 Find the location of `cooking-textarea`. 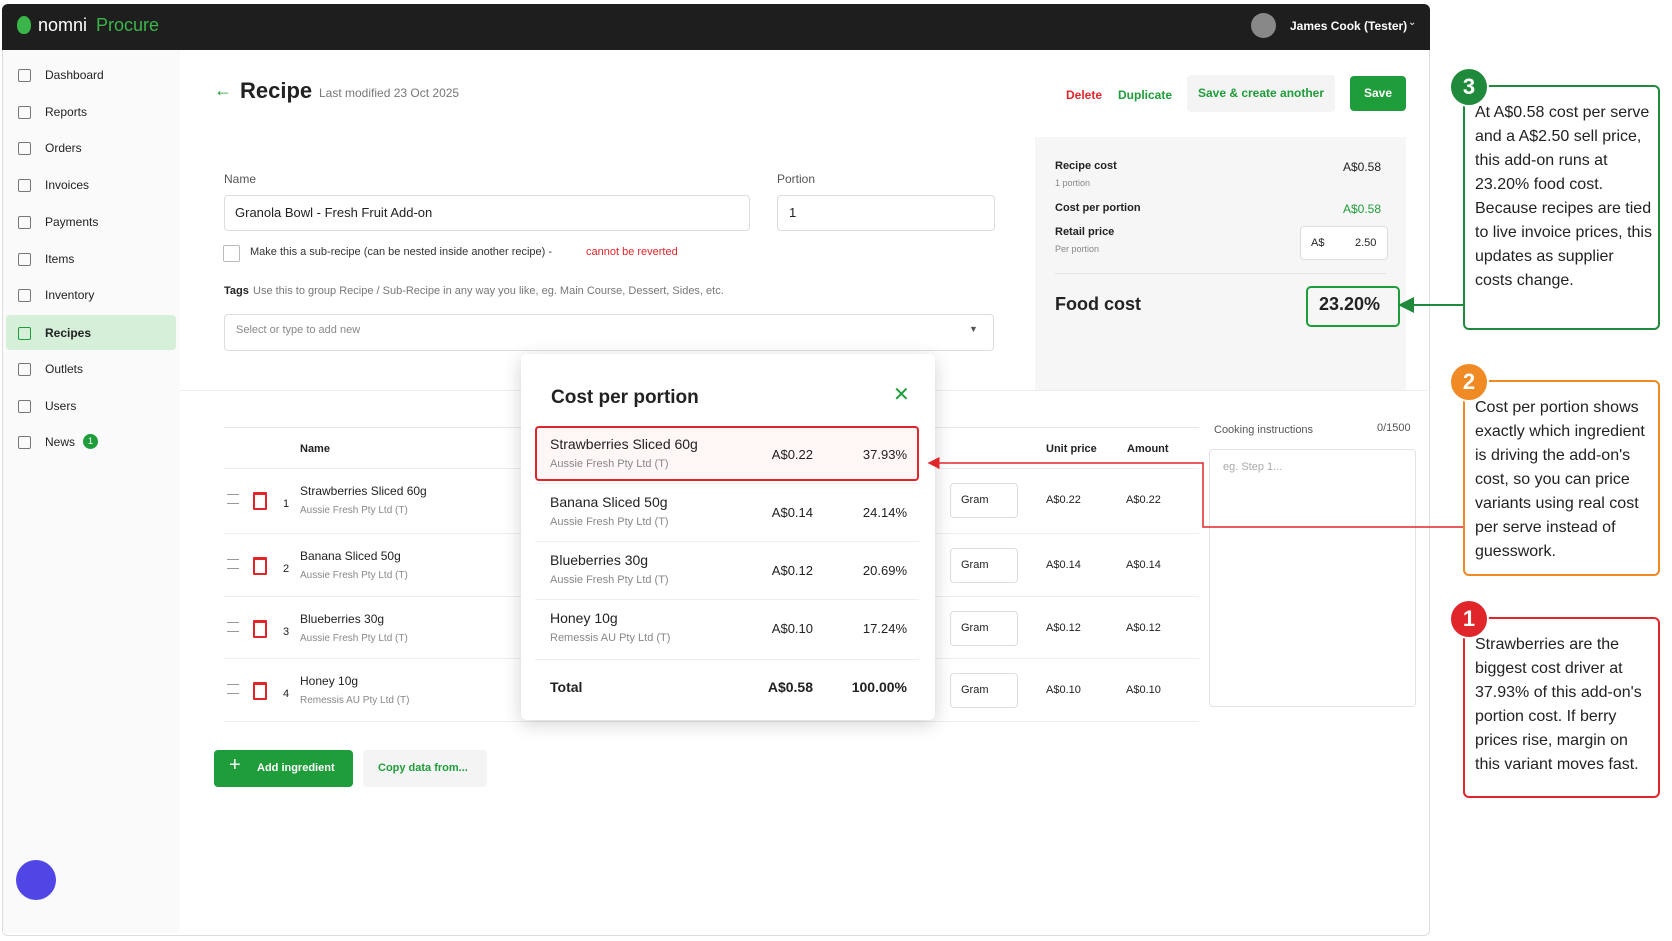

cooking-textarea is located at coordinates (1312, 578).